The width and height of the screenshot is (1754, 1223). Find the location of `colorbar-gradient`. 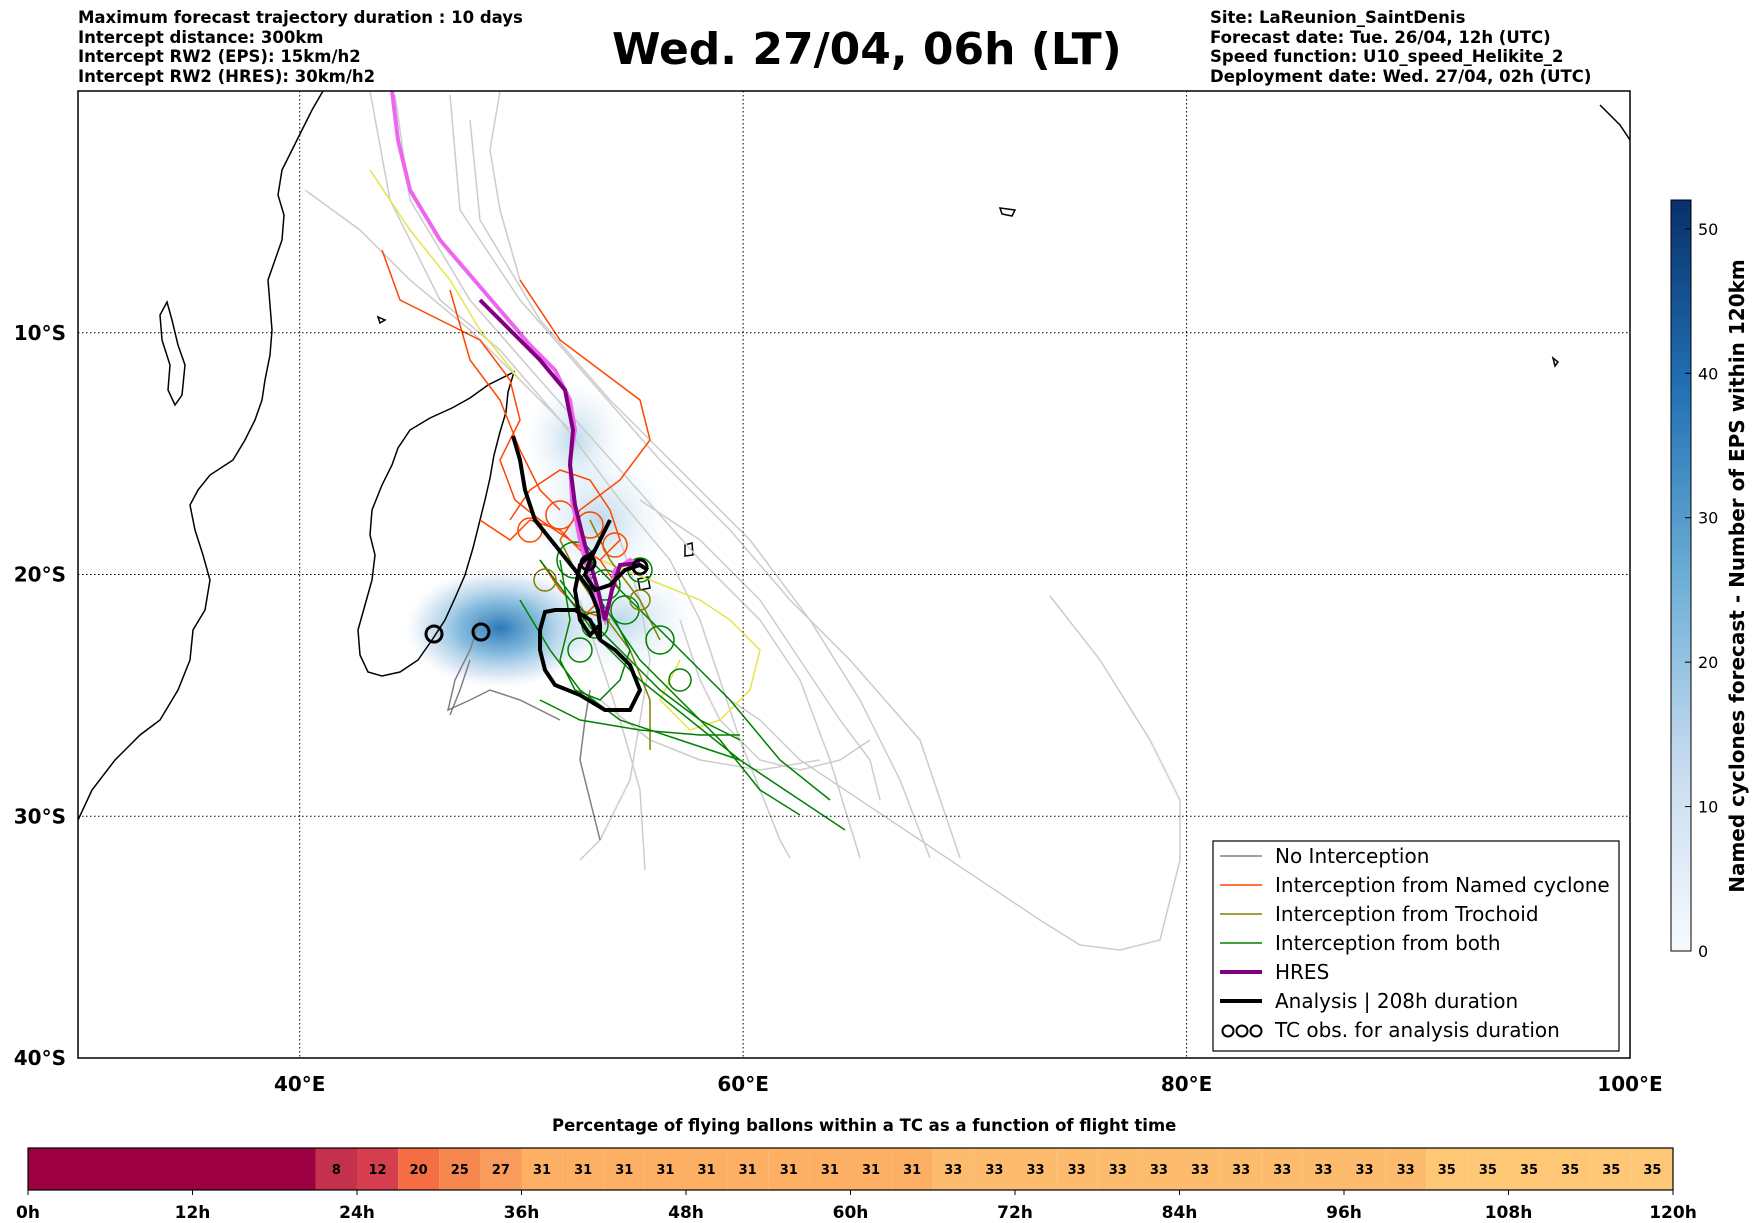

colorbar-gradient is located at coordinates (1681, 575).